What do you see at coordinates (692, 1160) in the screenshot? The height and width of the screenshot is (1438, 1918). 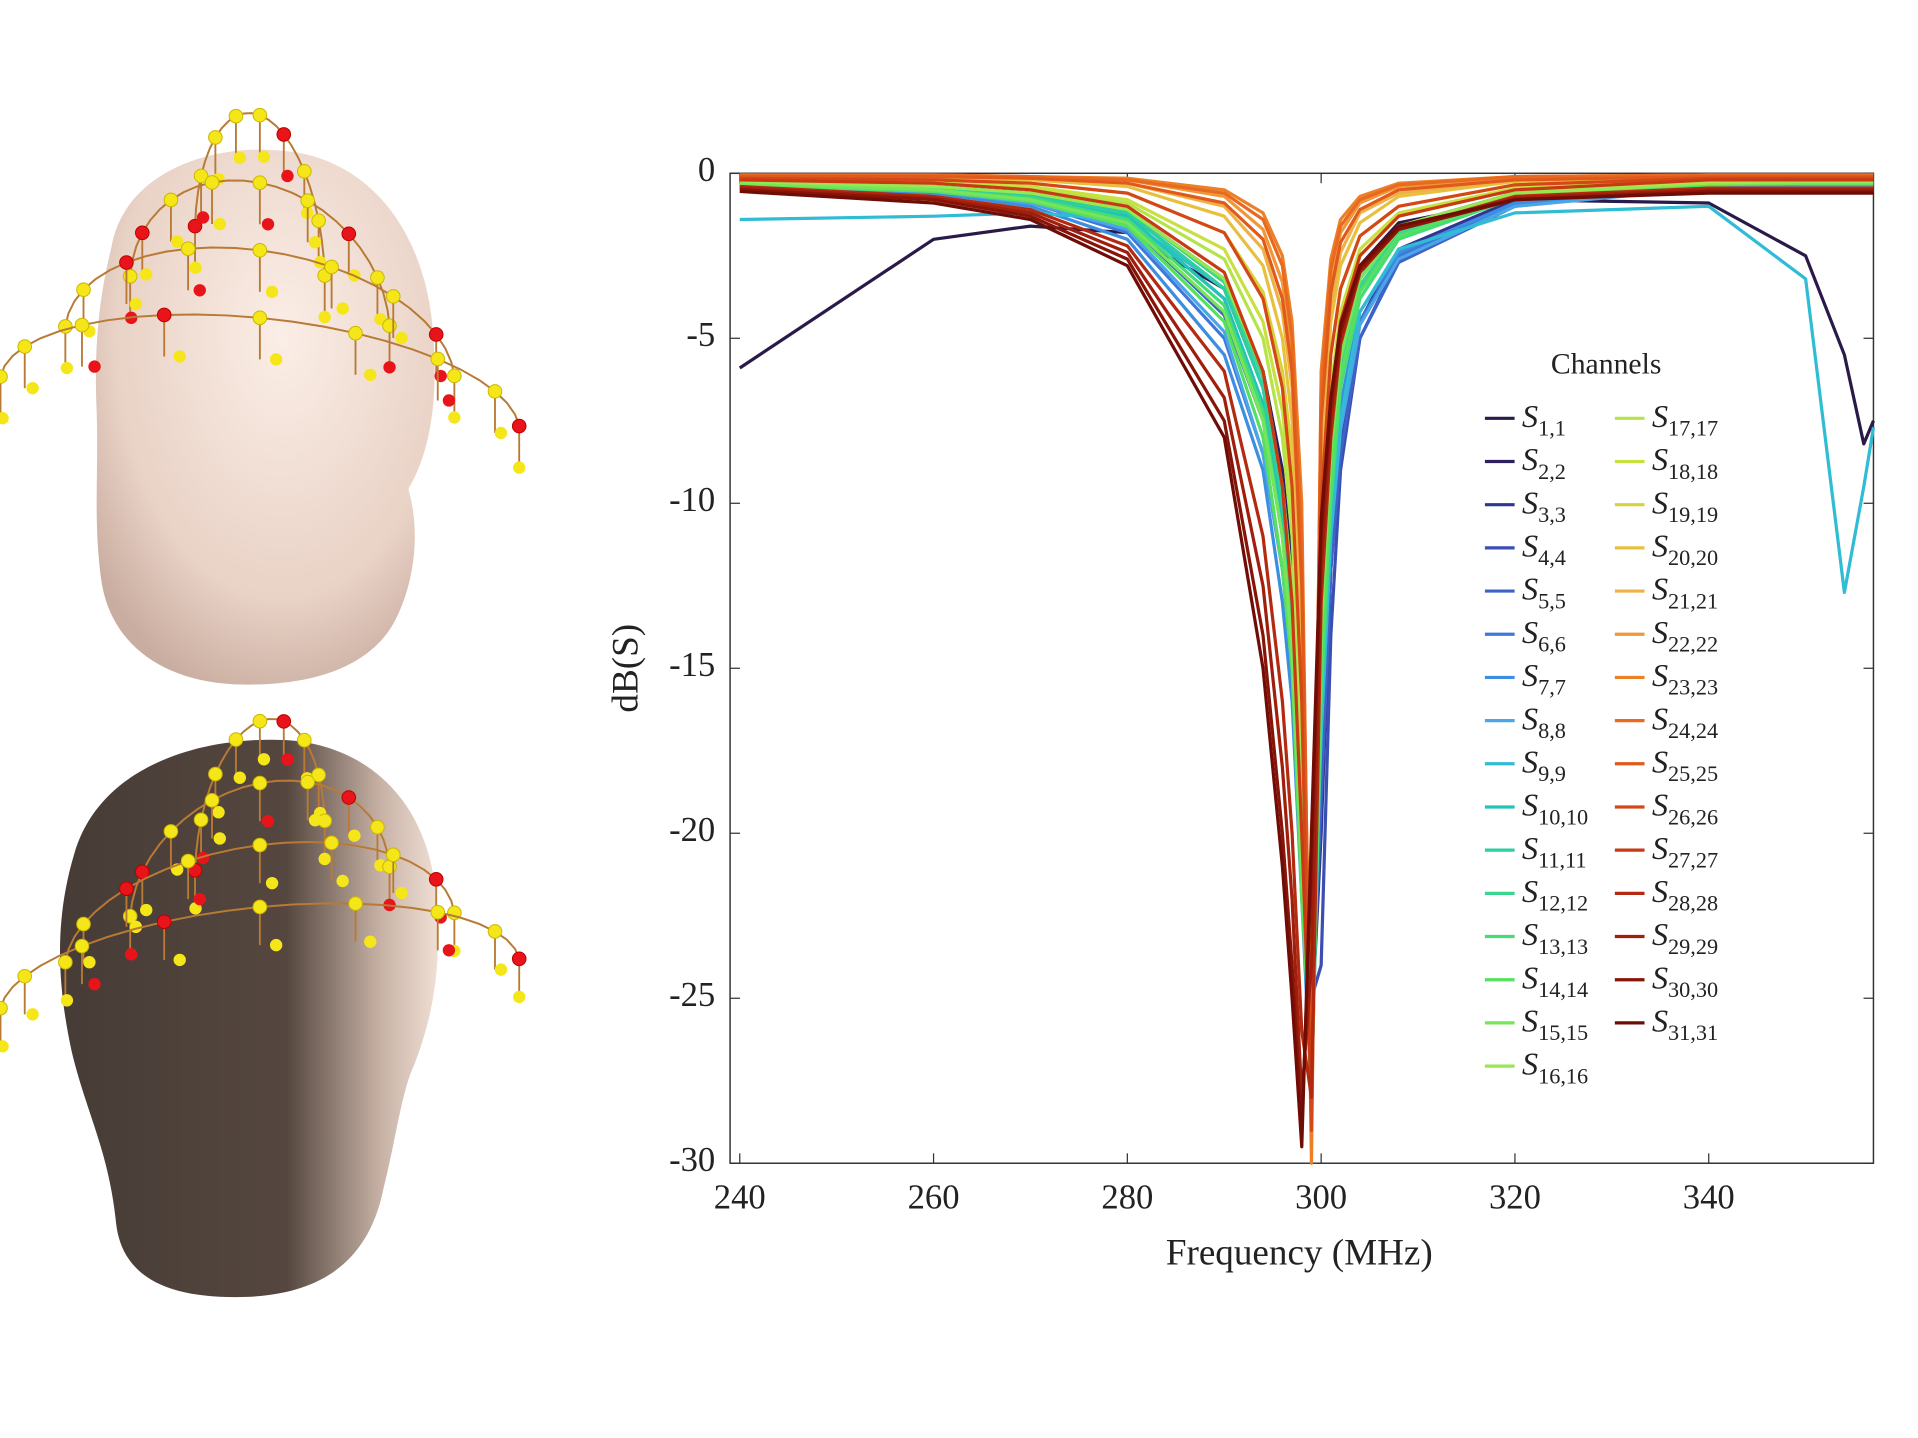 I see `y-tick-label: -30` at bounding box center [692, 1160].